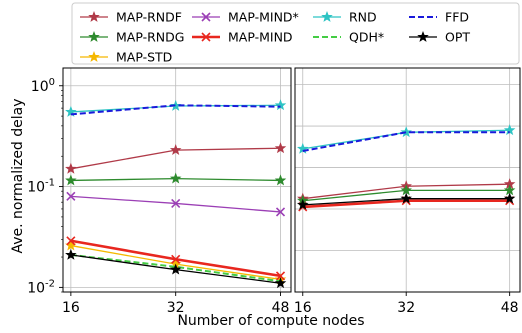 The width and height of the screenshot is (522, 333). What do you see at coordinates (423, 36) in the screenshot?
I see `legend-marker-opt` at bounding box center [423, 36].